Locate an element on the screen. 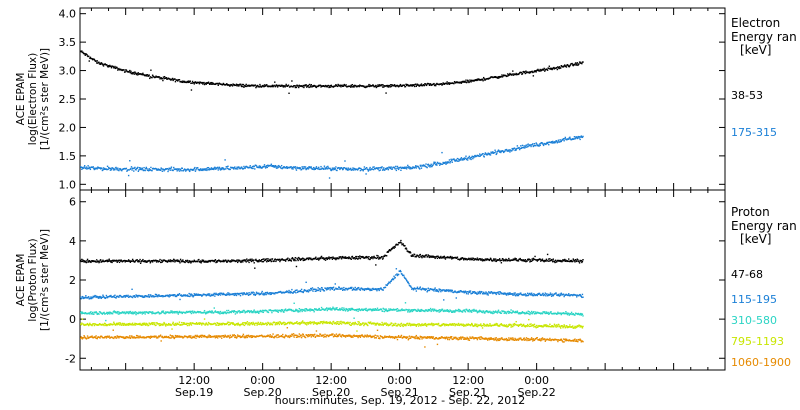 The image size is (800, 410). xtick-date-label: Sep.21 is located at coordinates (400, 392).